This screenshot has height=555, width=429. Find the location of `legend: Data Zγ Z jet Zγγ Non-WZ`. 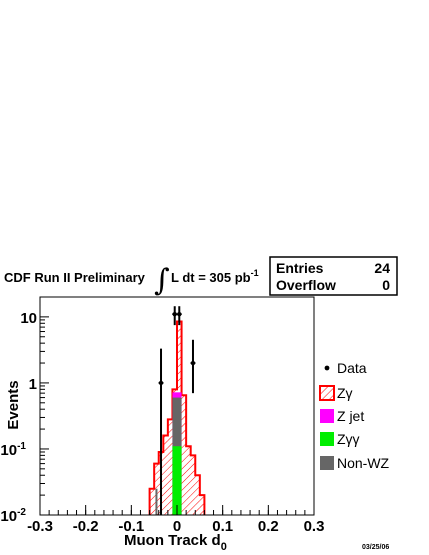

legend: Data Zγ Z jet Zγγ Non-WZ is located at coordinates (354, 415).